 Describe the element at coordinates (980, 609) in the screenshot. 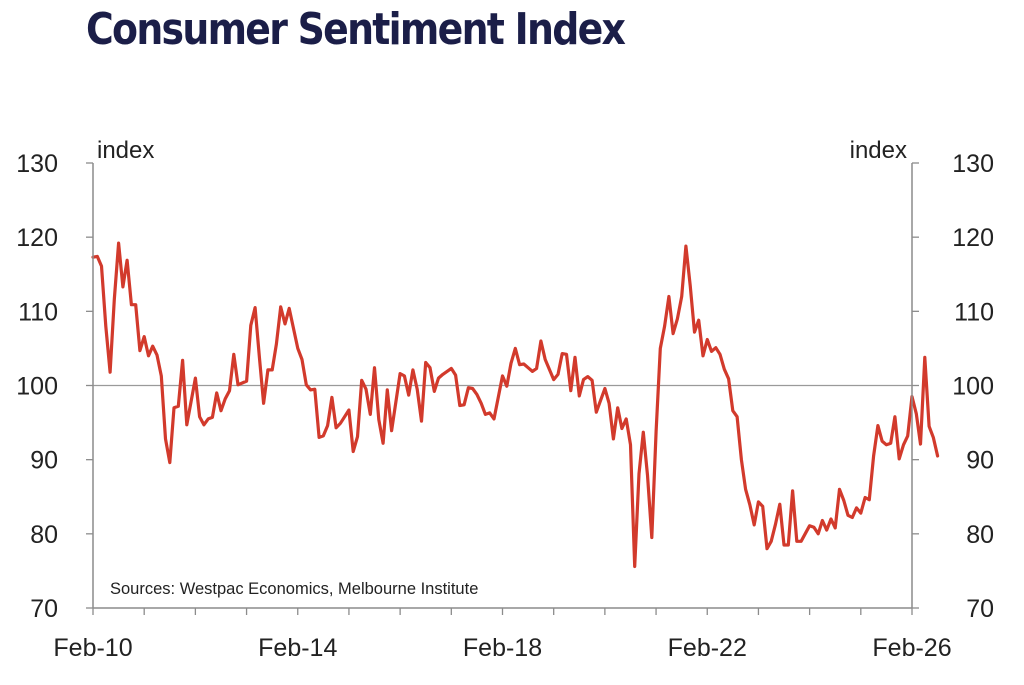

I see `right-y-tick-label: 70` at that location.